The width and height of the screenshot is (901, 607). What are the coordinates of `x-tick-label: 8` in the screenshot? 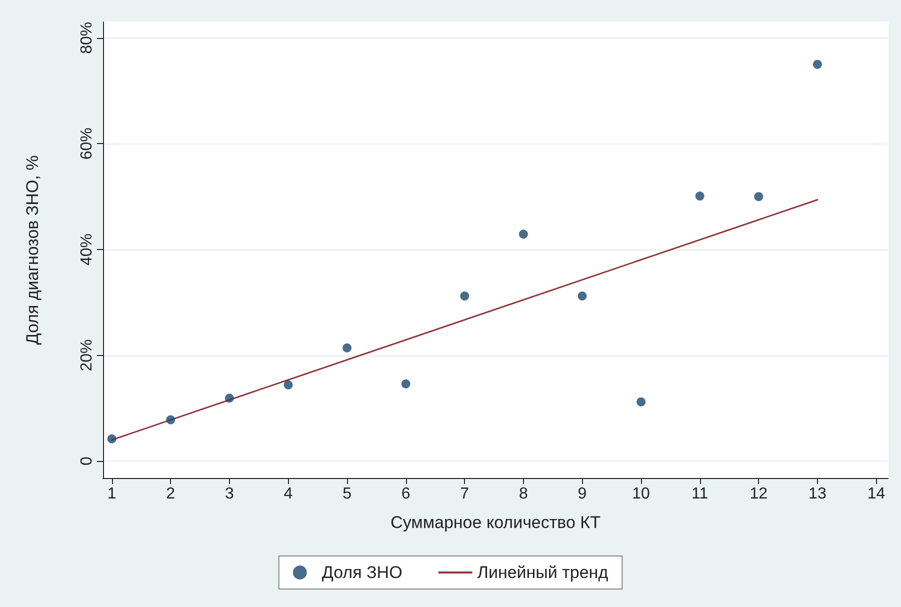 It's located at (523, 494).